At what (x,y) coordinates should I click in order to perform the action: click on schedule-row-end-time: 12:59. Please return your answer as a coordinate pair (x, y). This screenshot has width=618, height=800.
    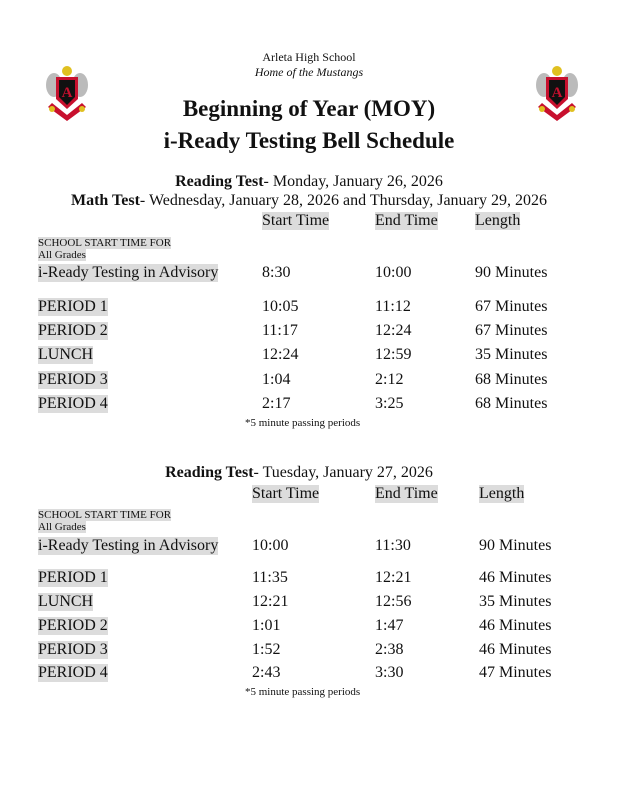
    Looking at the image, I should click on (393, 354).